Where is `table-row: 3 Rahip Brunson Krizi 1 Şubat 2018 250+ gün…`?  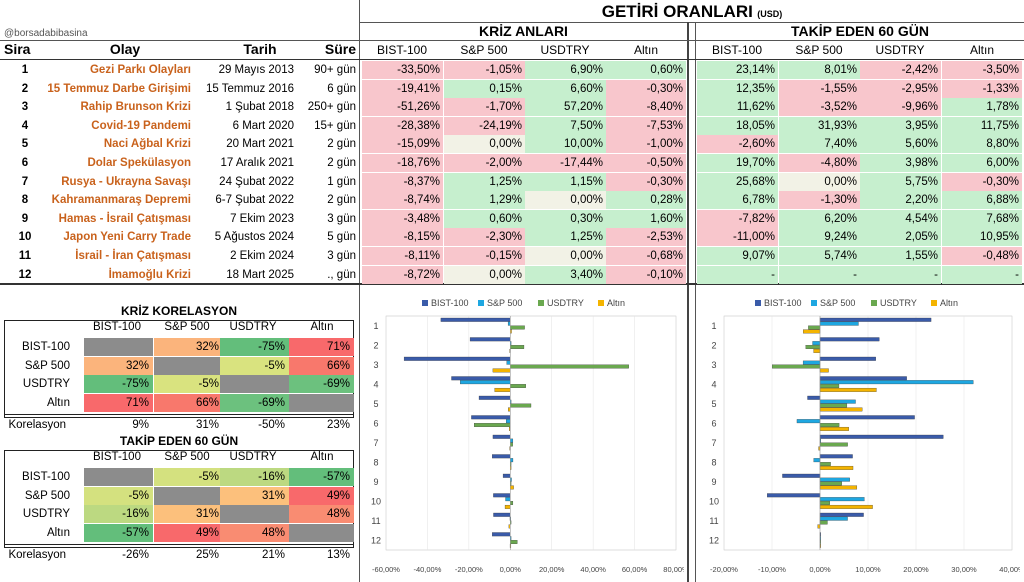 table-row: 3 Rahip Brunson Krizi 1 Şubat 2018 250+ gün… is located at coordinates (512, 107).